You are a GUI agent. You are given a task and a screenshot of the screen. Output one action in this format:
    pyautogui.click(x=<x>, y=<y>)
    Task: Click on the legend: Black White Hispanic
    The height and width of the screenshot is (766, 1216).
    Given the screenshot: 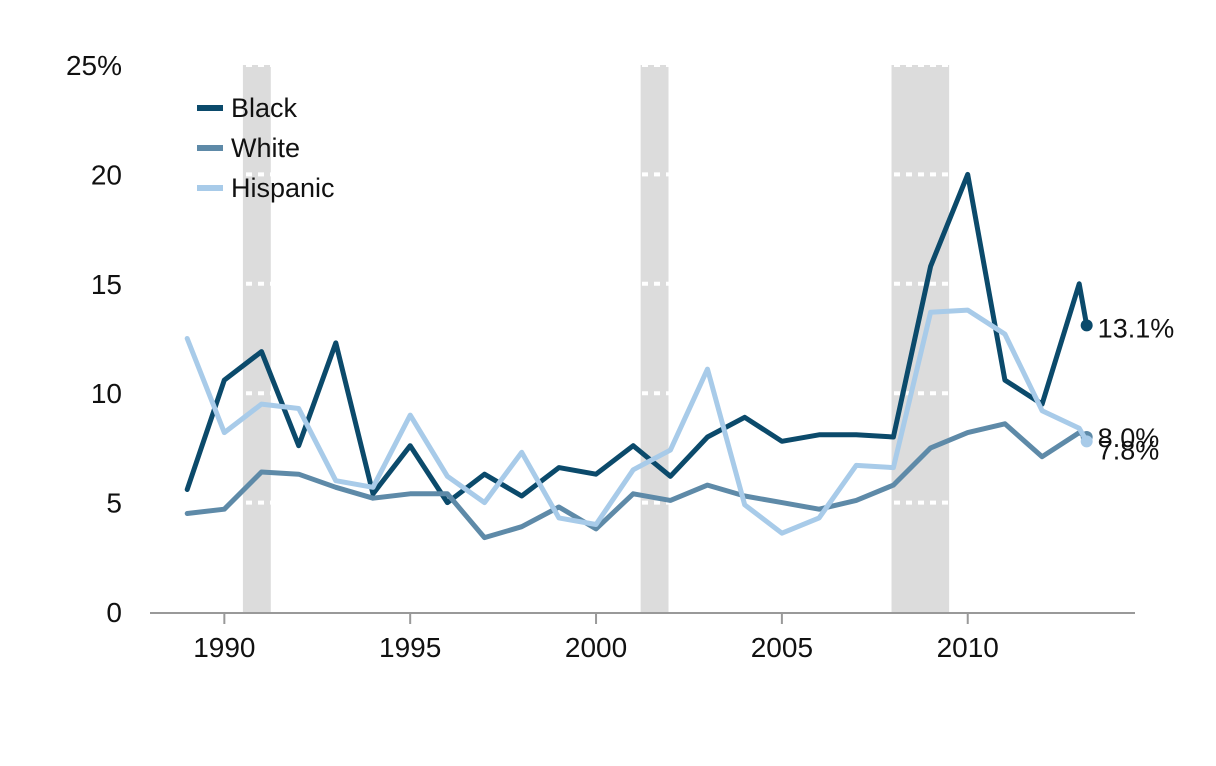 What is the action you would take?
    pyautogui.click(x=266, y=148)
    